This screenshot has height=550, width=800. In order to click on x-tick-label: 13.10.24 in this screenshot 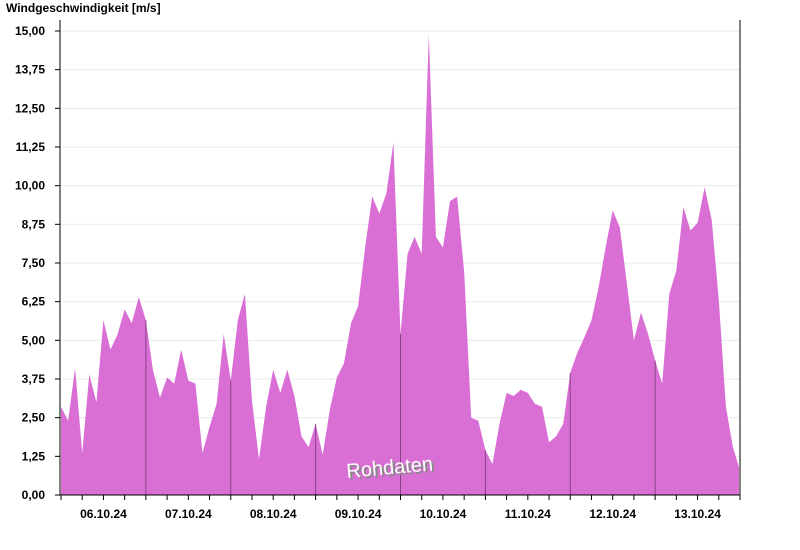, I will do `click(697, 514)`.